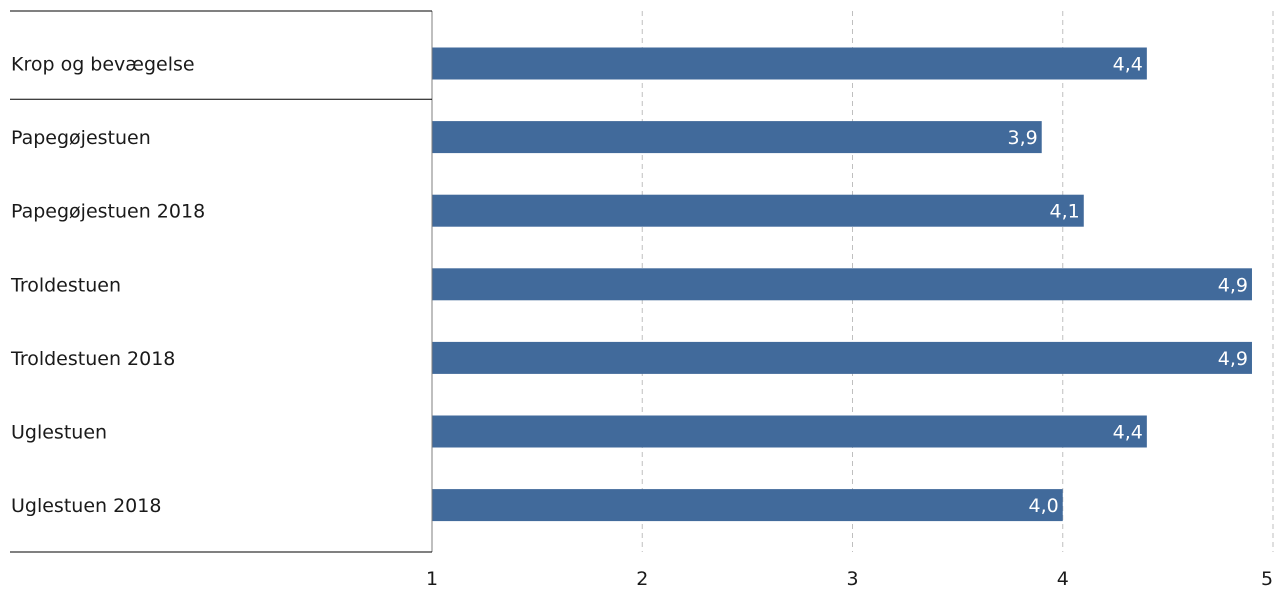  What do you see at coordinates (108, 212) in the screenshot?
I see `category-label-3: Papegøjestuen 2018` at bounding box center [108, 212].